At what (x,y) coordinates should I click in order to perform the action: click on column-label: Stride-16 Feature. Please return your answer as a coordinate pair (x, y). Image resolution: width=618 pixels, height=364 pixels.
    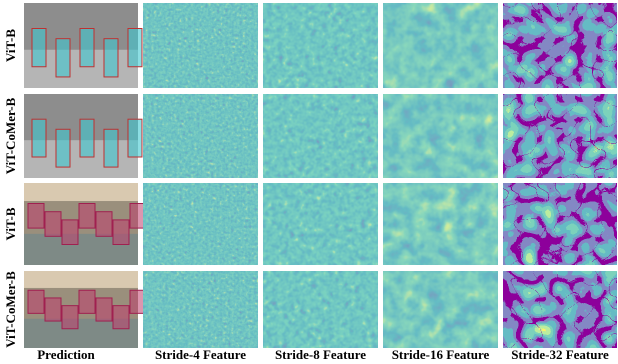
    Looking at the image, I should click on (441, 354).